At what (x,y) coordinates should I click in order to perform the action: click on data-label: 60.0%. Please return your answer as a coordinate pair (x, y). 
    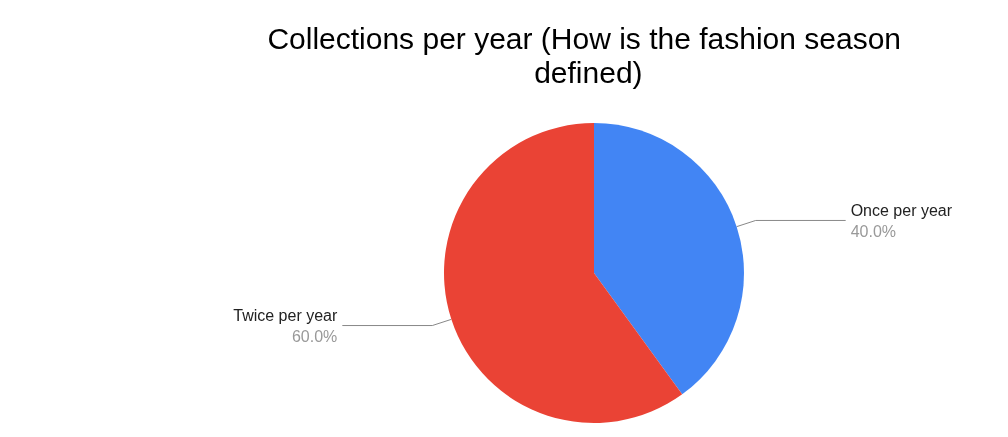
    Looking at the image, I should click on (314, 337).